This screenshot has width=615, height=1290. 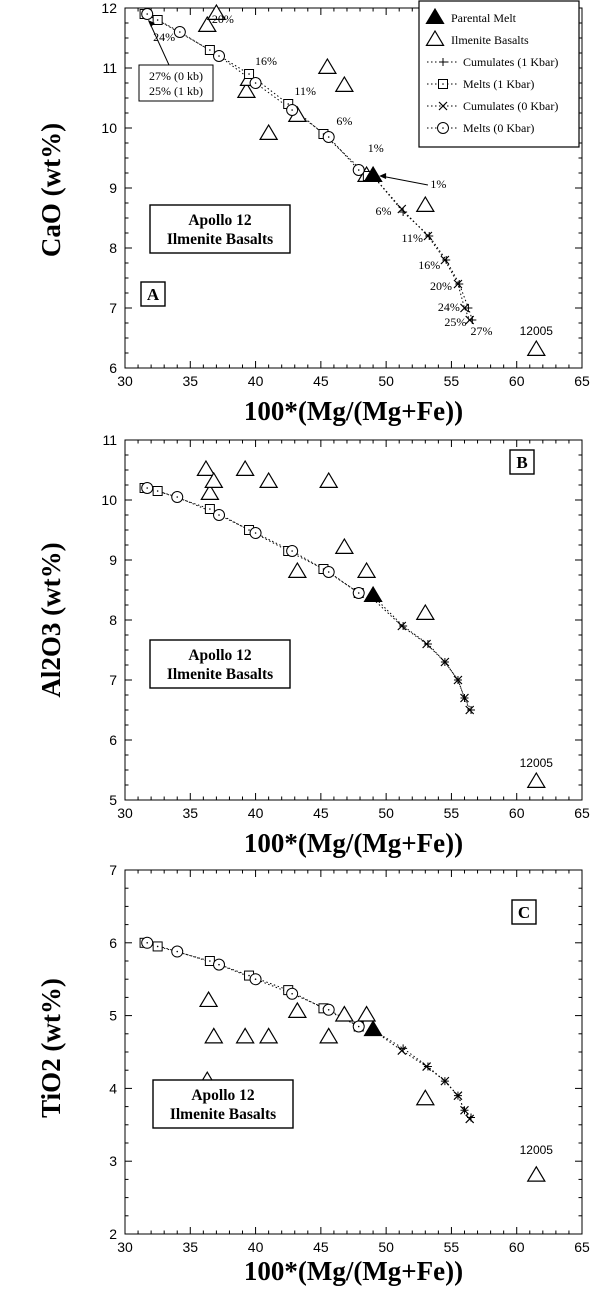 I want to click on percent-annotation: 27%, so click(x=481, y=331).